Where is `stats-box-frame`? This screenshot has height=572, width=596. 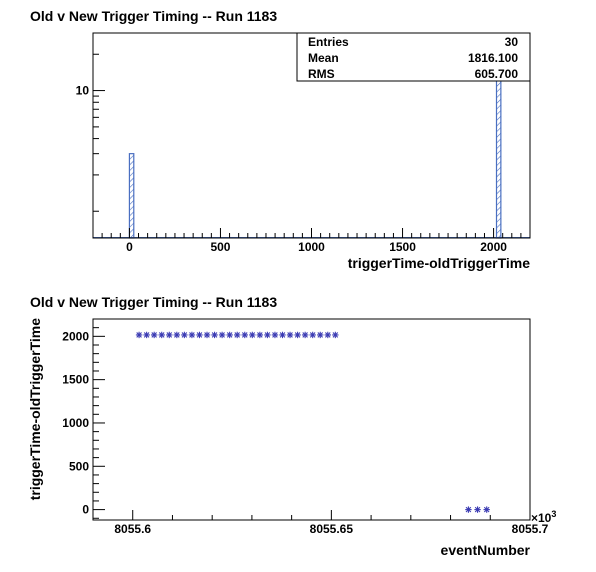 stats-box-frame is located at coordinates (413, 57).